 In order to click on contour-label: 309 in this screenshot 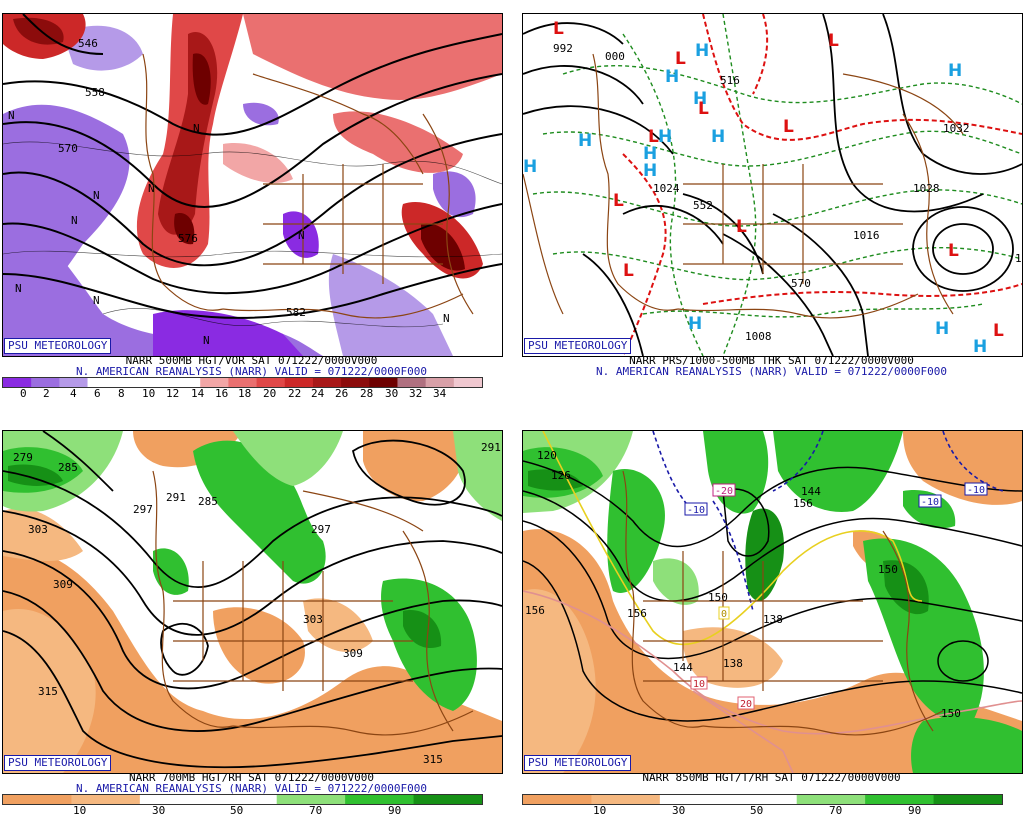, I will do `click(63, 584)`.